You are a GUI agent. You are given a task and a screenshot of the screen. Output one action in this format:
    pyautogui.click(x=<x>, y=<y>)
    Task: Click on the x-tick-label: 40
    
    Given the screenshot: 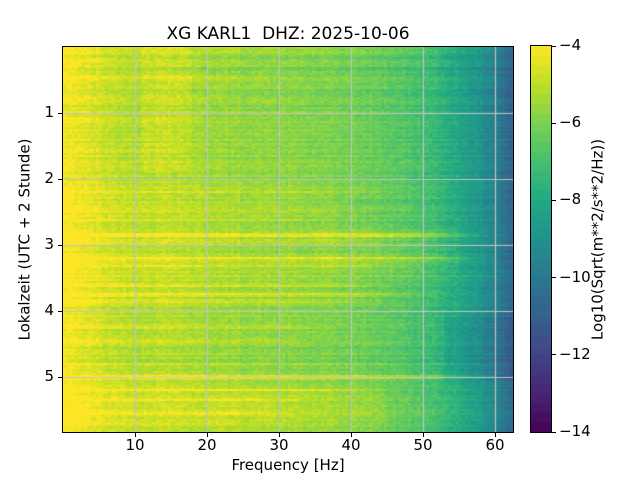 What is the action you would take?
    pyautogui.click(x=351, y=445)
    